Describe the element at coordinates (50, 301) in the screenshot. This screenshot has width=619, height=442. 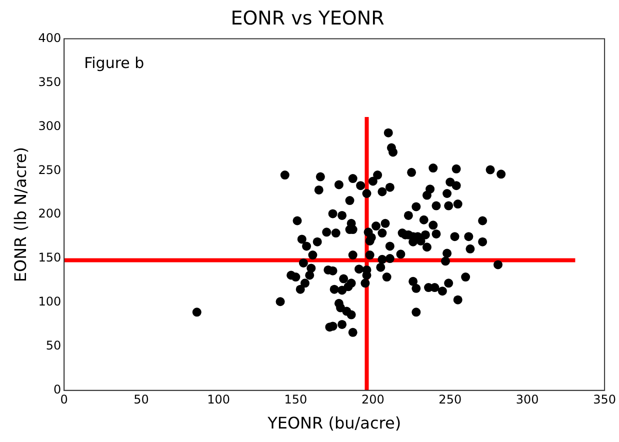
I see `y-tick-label: 100` at that location.